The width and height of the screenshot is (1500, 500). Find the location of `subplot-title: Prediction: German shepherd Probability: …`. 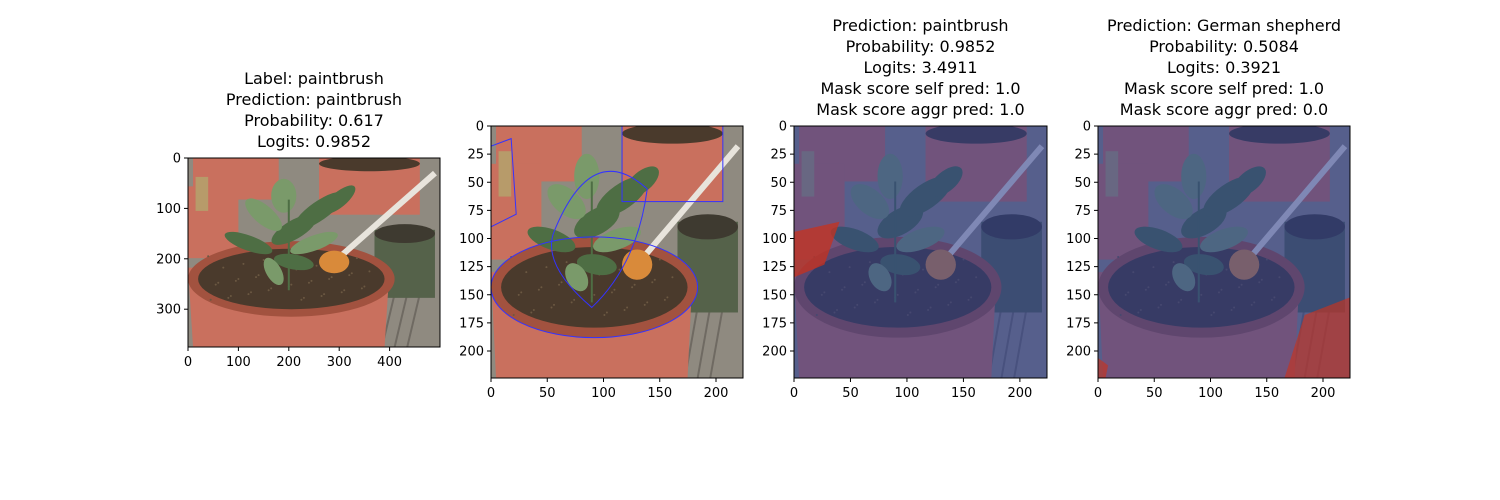

subplot-title: Prediction: German shepherd Probability: … is located at coordinates (1224, 67).